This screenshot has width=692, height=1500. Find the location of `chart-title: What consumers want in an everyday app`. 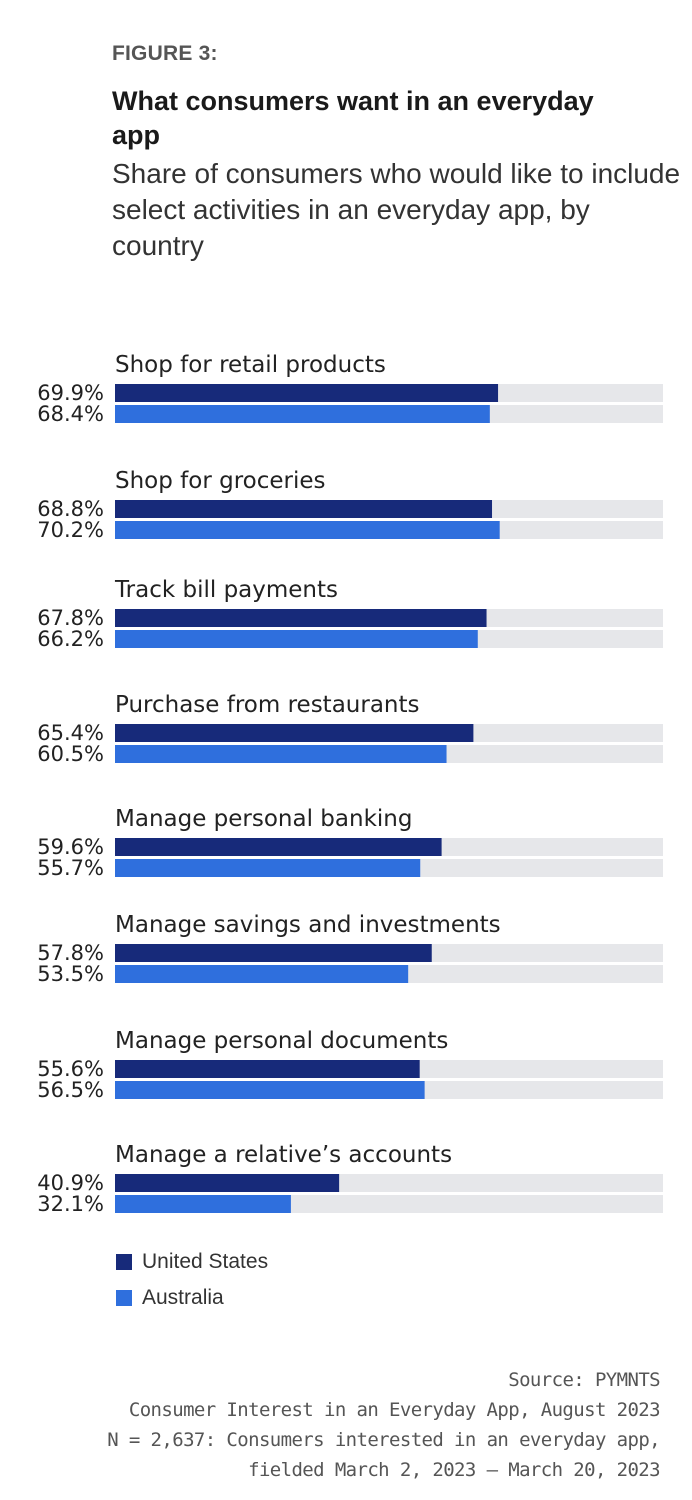

chart-title: What consumers want in an everyday app is located at coordinates (353, 118).